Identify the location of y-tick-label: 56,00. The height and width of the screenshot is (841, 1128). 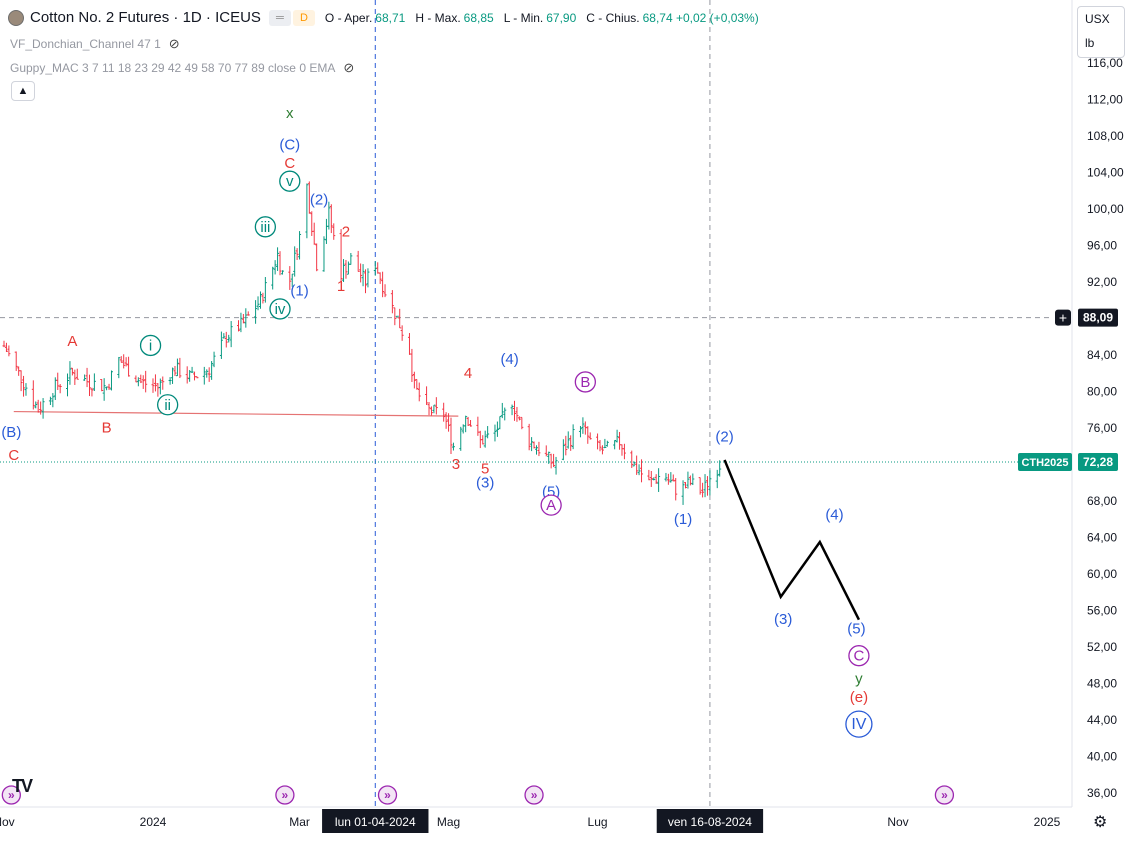
(1102, 611).